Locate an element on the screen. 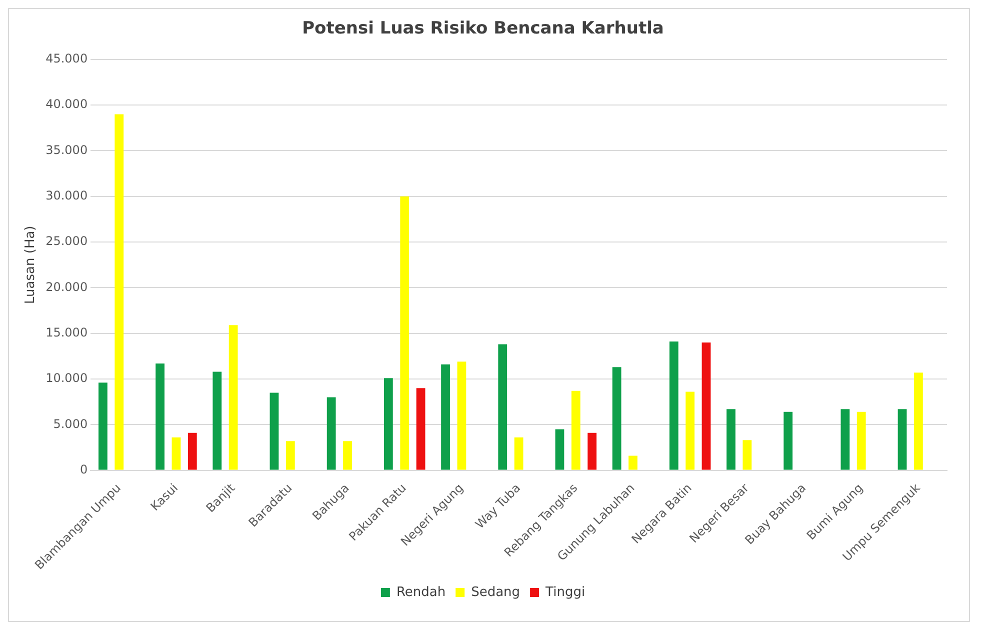  y-tick-label: 30.000 is located at coordinates (67, 195).